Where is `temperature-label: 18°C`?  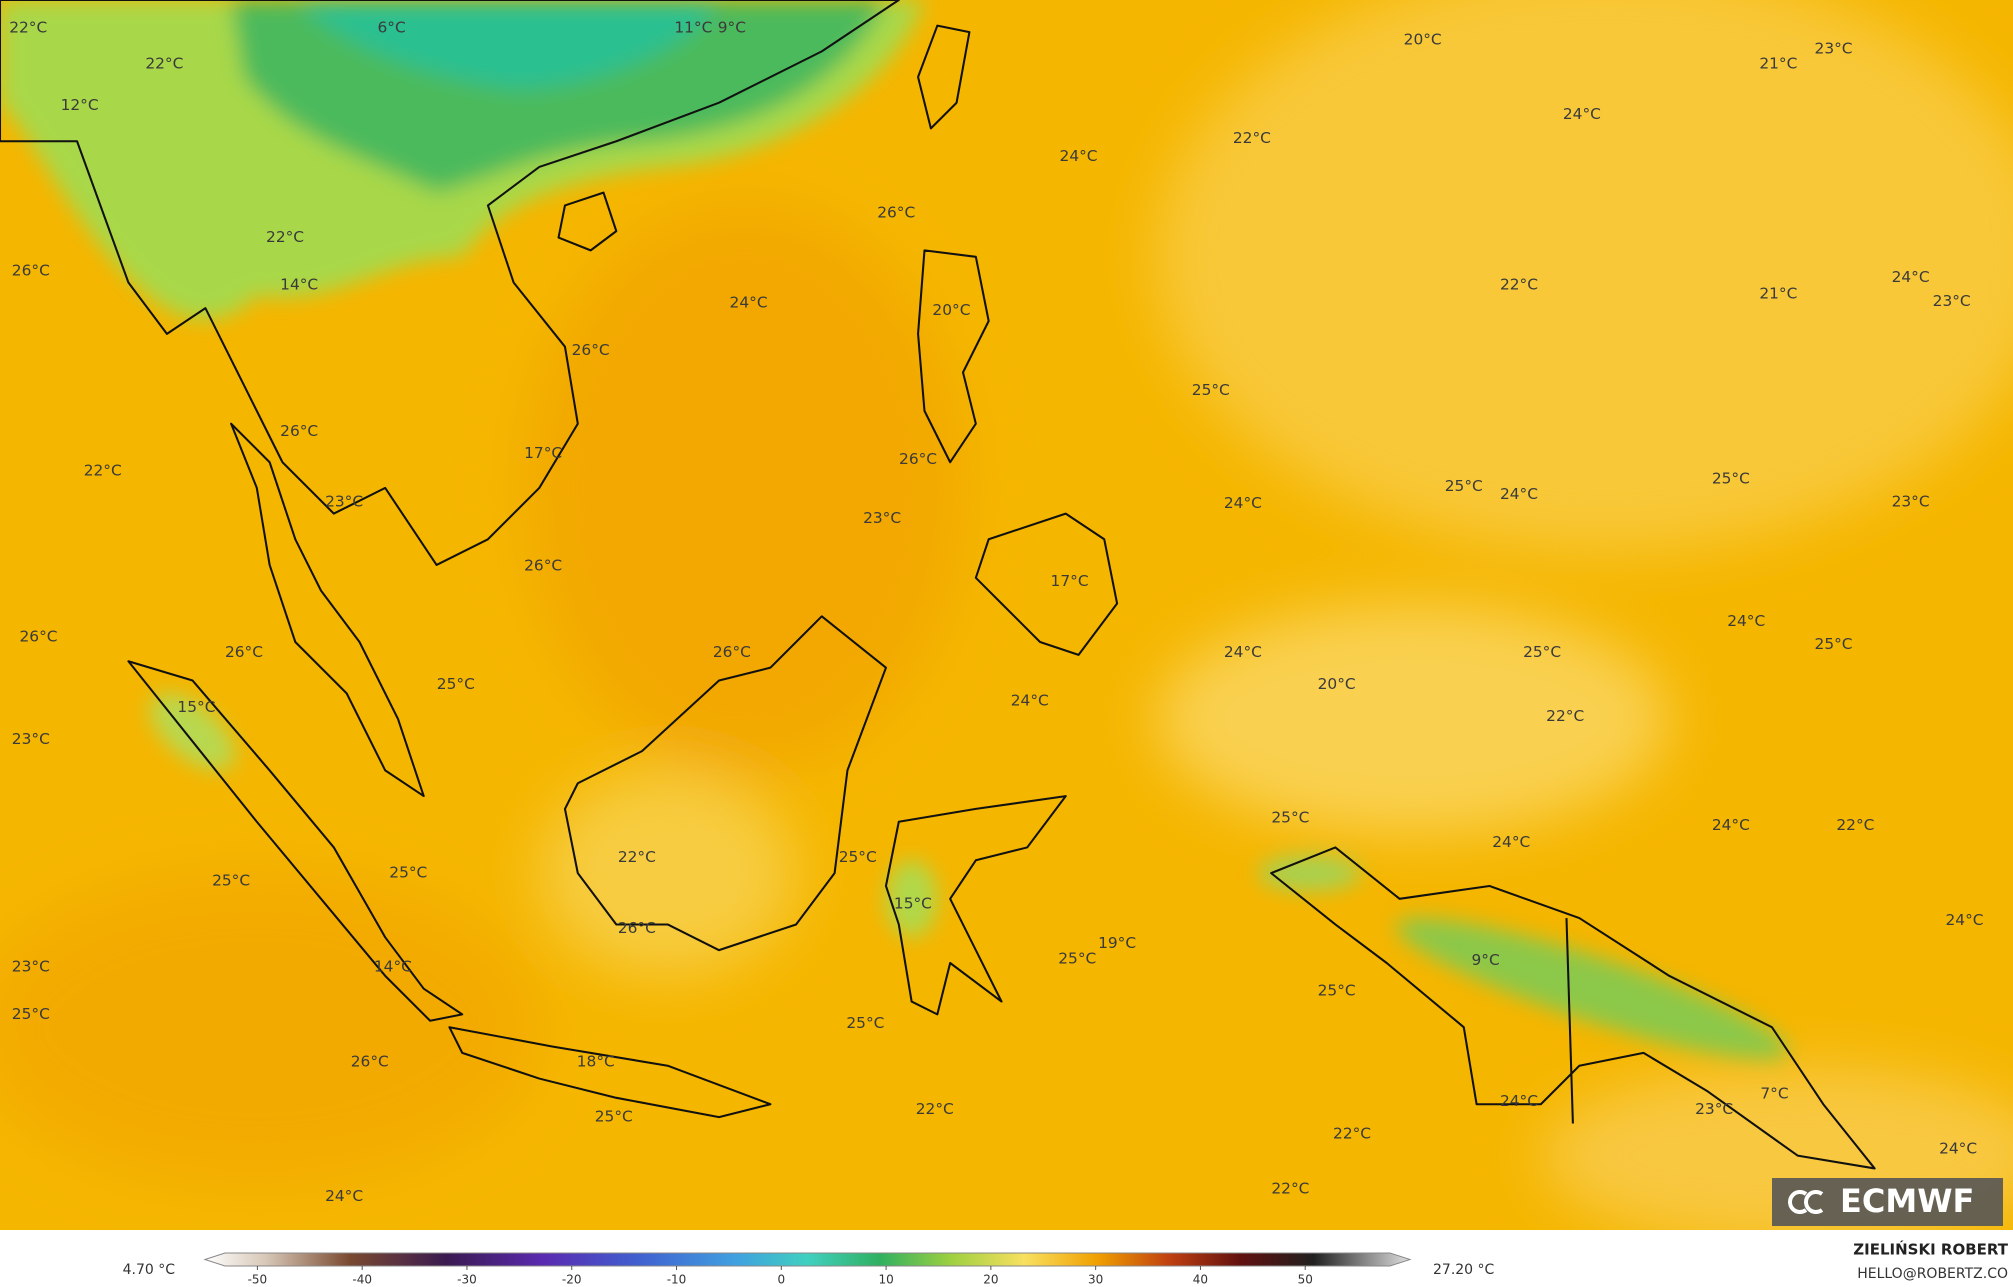
temperature-label: 18°C is located at coordinates (596, 1061).